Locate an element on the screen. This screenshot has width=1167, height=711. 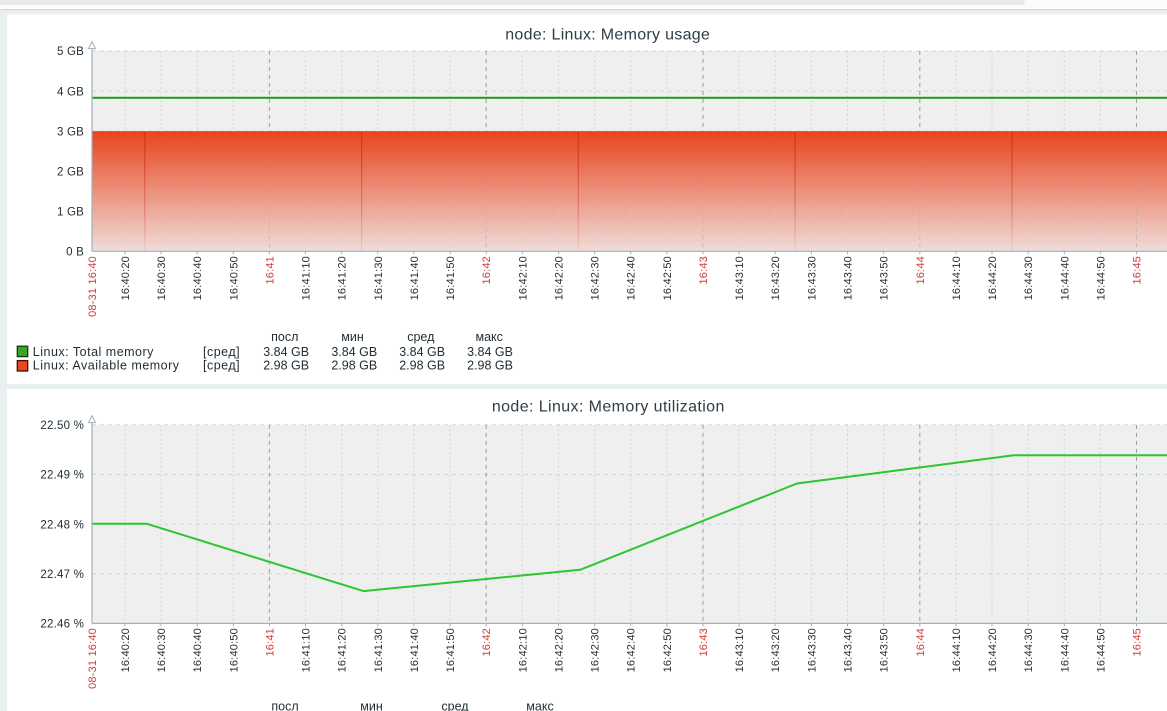
svg-text: Linux: Available memory is located at coordinates (106, 365).